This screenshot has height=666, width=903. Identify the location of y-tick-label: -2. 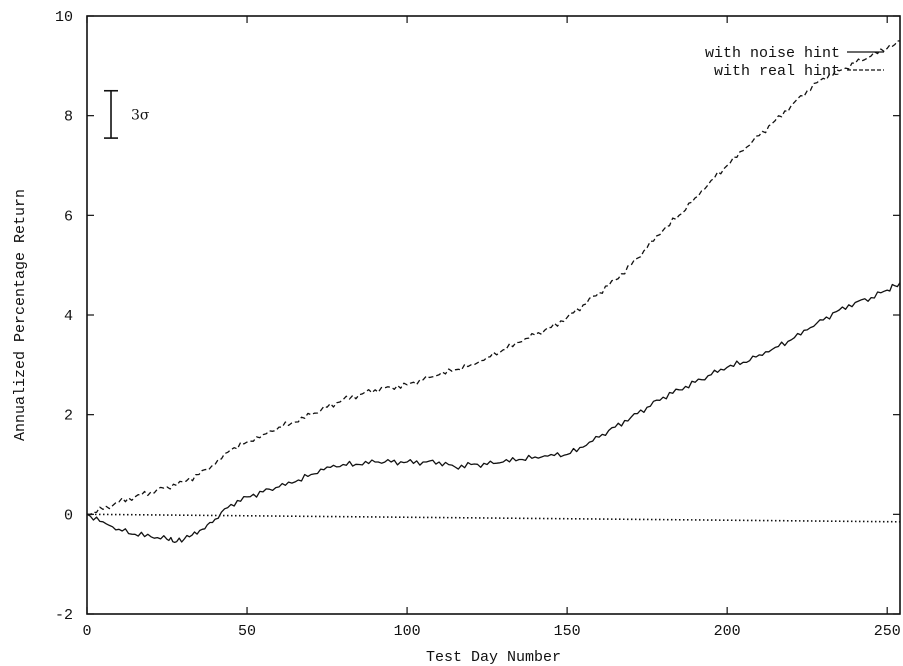
(64, 615).